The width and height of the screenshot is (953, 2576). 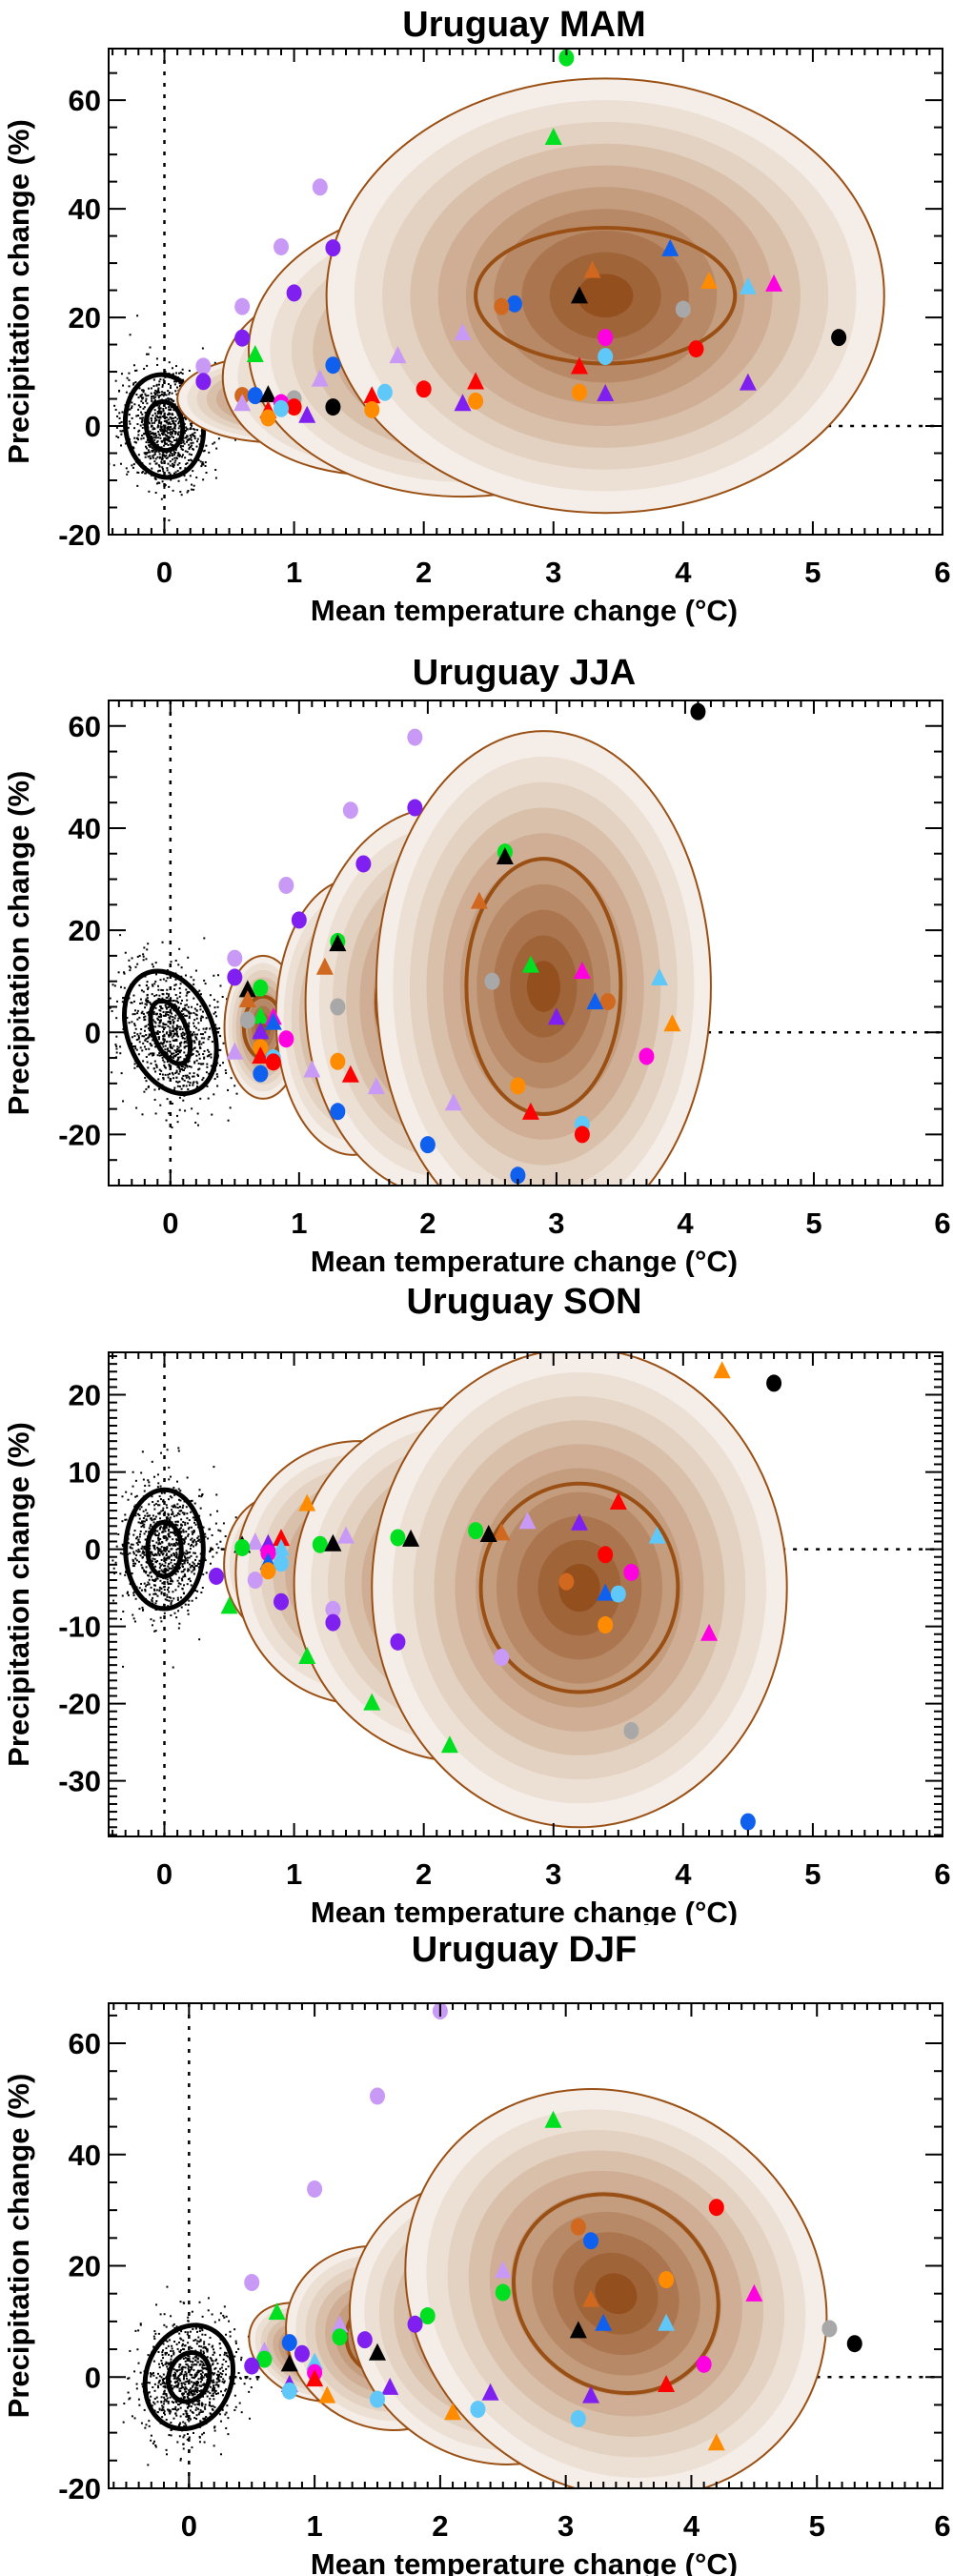 What do you see at coordinates (553, 1874) in the screenshot?
I see `x-tick-label: 3` at bounding box center [553, 1874].